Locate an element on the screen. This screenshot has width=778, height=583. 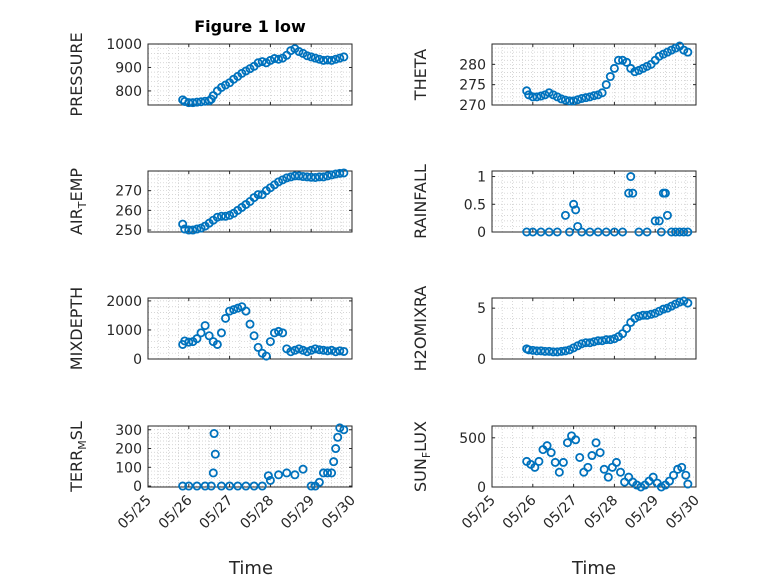
y-tick-label: 2000 is located at coordinates (124, 302).